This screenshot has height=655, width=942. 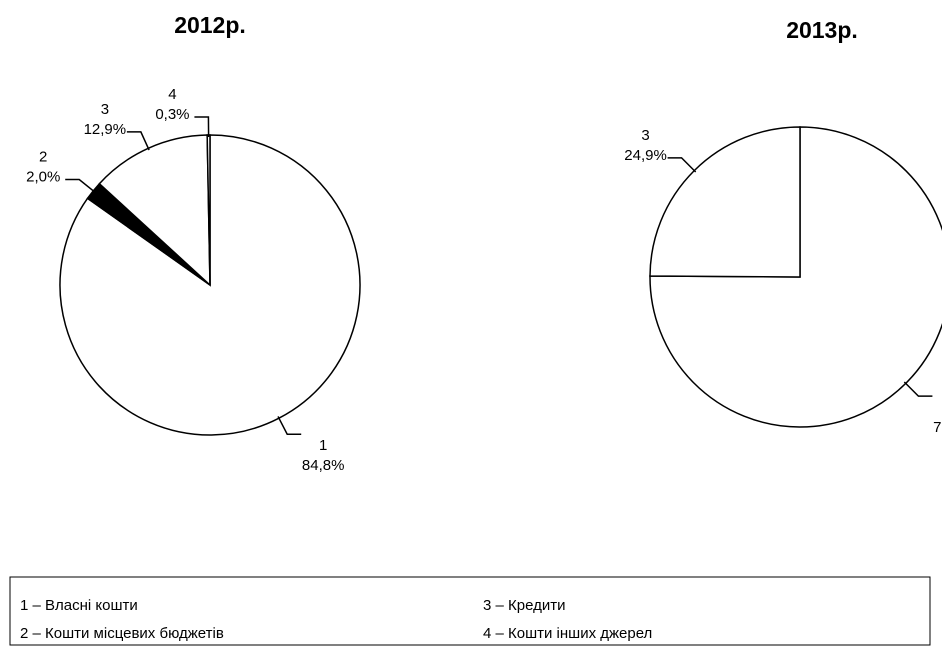 I want to click on slice-label: 24,9%, so click(x=645, y=155).